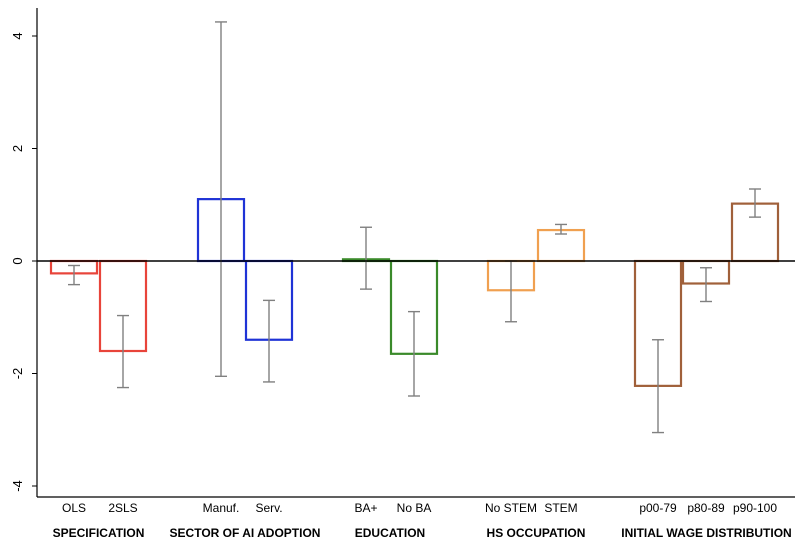 This screenshot has height=544, width=800. I want to click on group-label: INITIAL WAGE DISTRIBUTION, so click(706, 533).